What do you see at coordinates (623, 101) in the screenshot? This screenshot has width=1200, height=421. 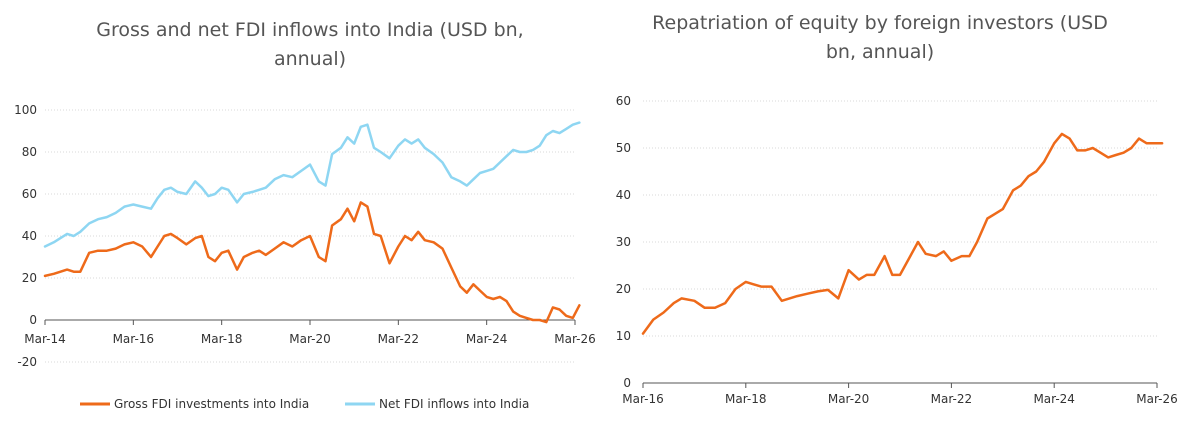 I see `right-y-tick-label: 60` at bounding box center [623, 101].